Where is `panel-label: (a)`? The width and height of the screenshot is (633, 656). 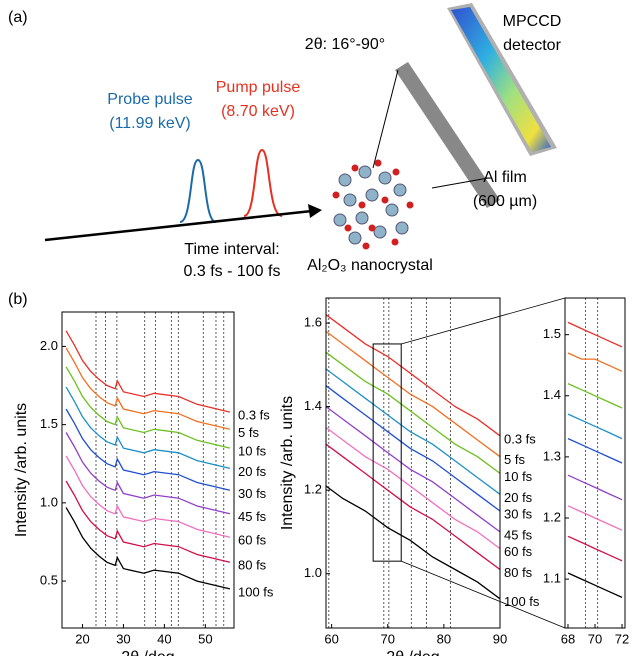 panel-label: (a) is located at coordinates (18, 17).